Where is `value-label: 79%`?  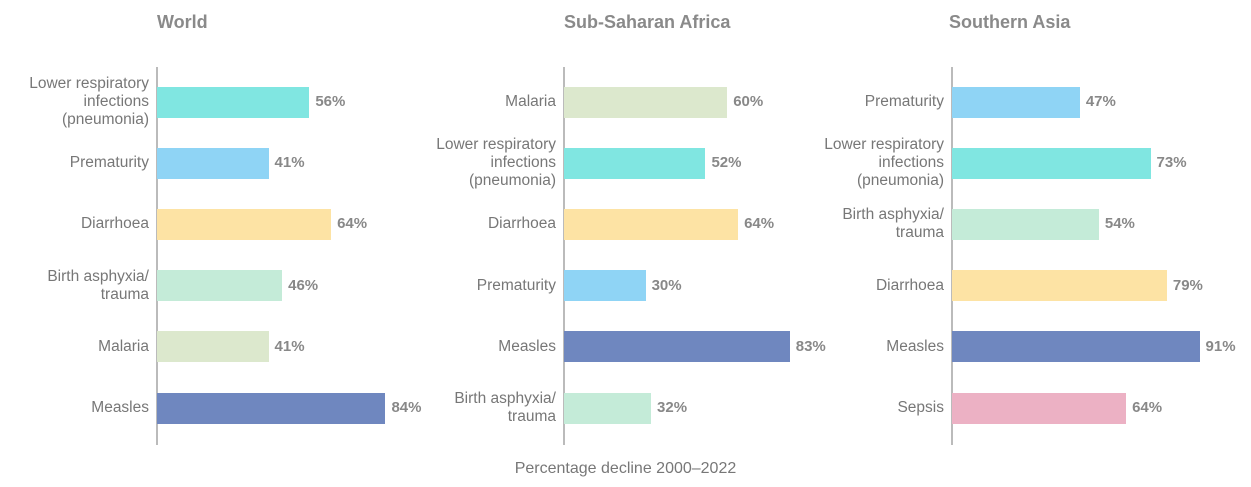 value-label: 79% is located at coordinates (1187, 285).